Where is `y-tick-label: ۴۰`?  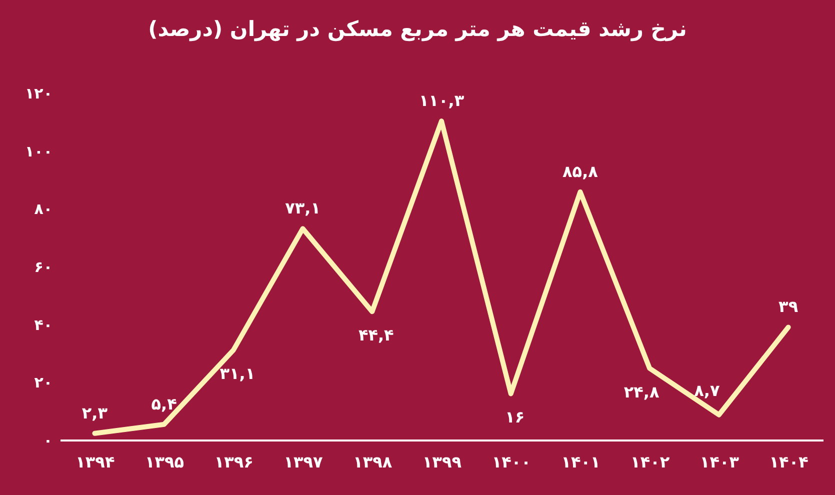
y-tick-label: ۴۰ is located at coordinates (43, 325).